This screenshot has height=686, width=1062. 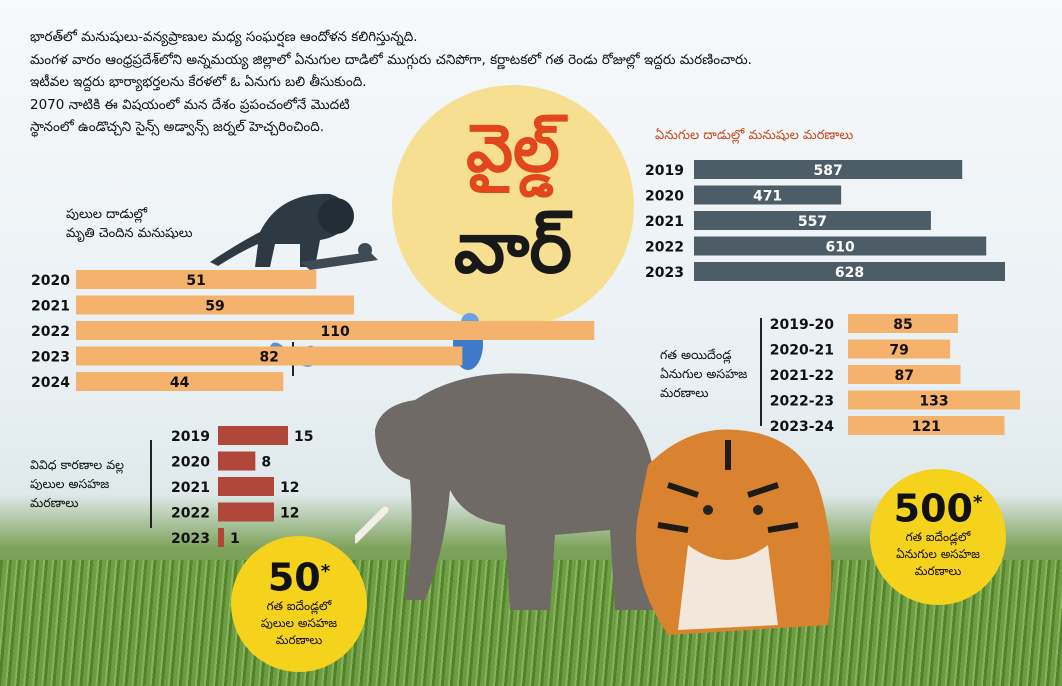 What do you see at coordinates (303, 437) in the screenshot?
I see `value-label: 15` at bounding box center [303, 437].